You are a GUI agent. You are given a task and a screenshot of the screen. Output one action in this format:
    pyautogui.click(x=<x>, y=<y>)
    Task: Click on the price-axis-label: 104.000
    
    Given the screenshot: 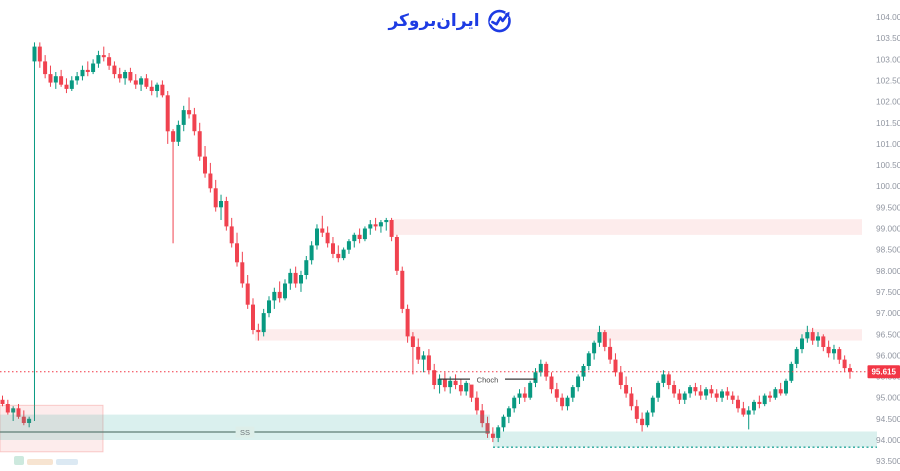 What is the action you would take?
    pyautogui.click(x=888, y=17)
    